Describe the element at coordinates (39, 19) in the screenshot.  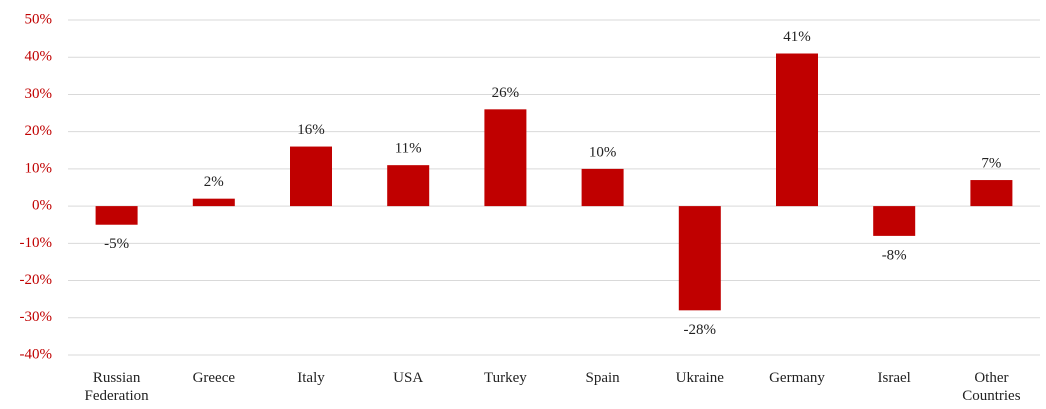
I see `y-tick-label: 50%` at that location.